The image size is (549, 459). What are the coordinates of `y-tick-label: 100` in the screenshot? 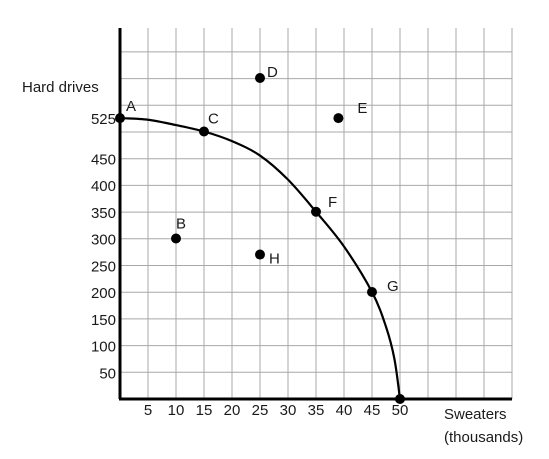 It's located at (103, 347).